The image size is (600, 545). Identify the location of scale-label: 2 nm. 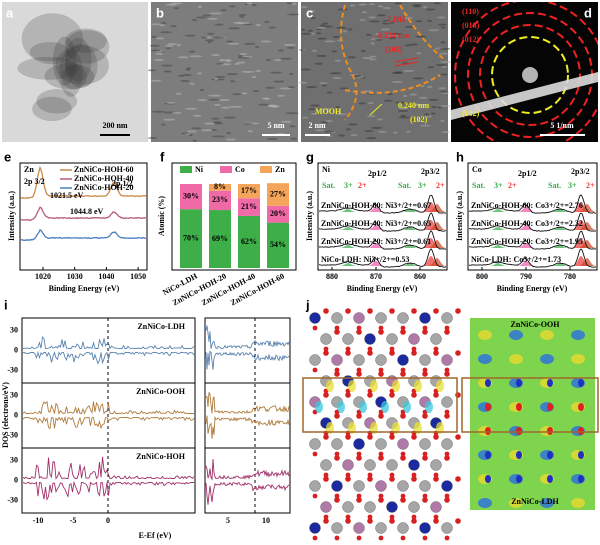
(316, 125).